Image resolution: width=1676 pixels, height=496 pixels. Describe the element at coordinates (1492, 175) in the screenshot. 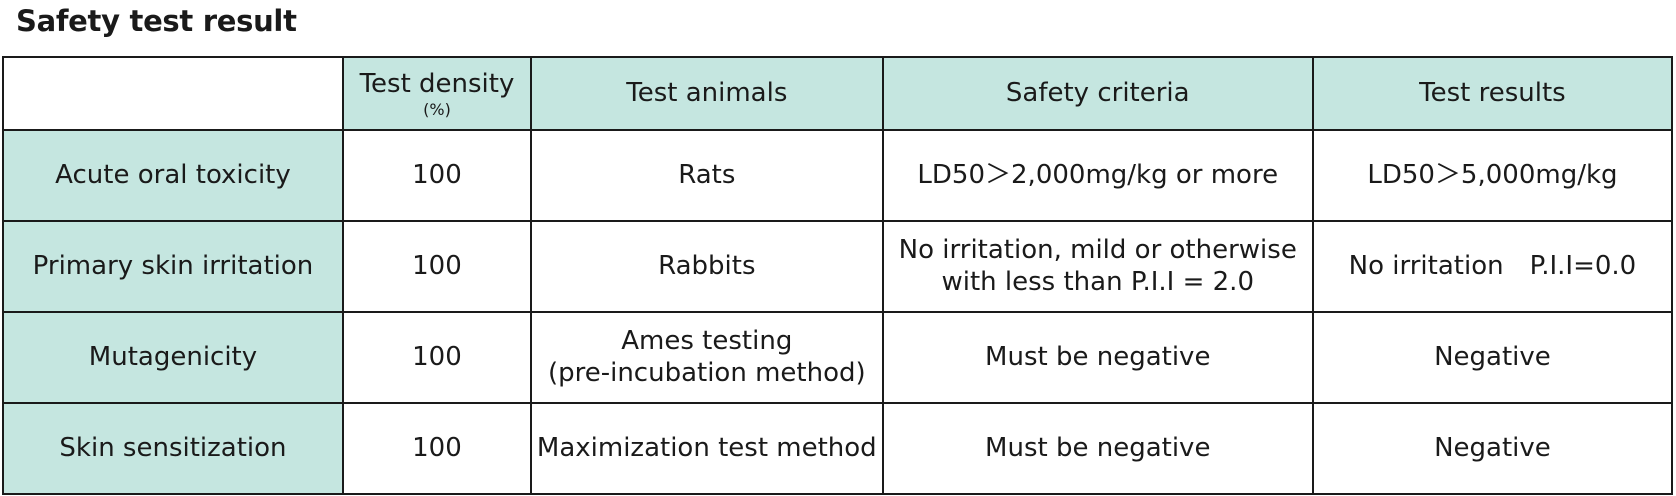

I see `test-result-cell: LD50＞5,000mg/kg` at that location.